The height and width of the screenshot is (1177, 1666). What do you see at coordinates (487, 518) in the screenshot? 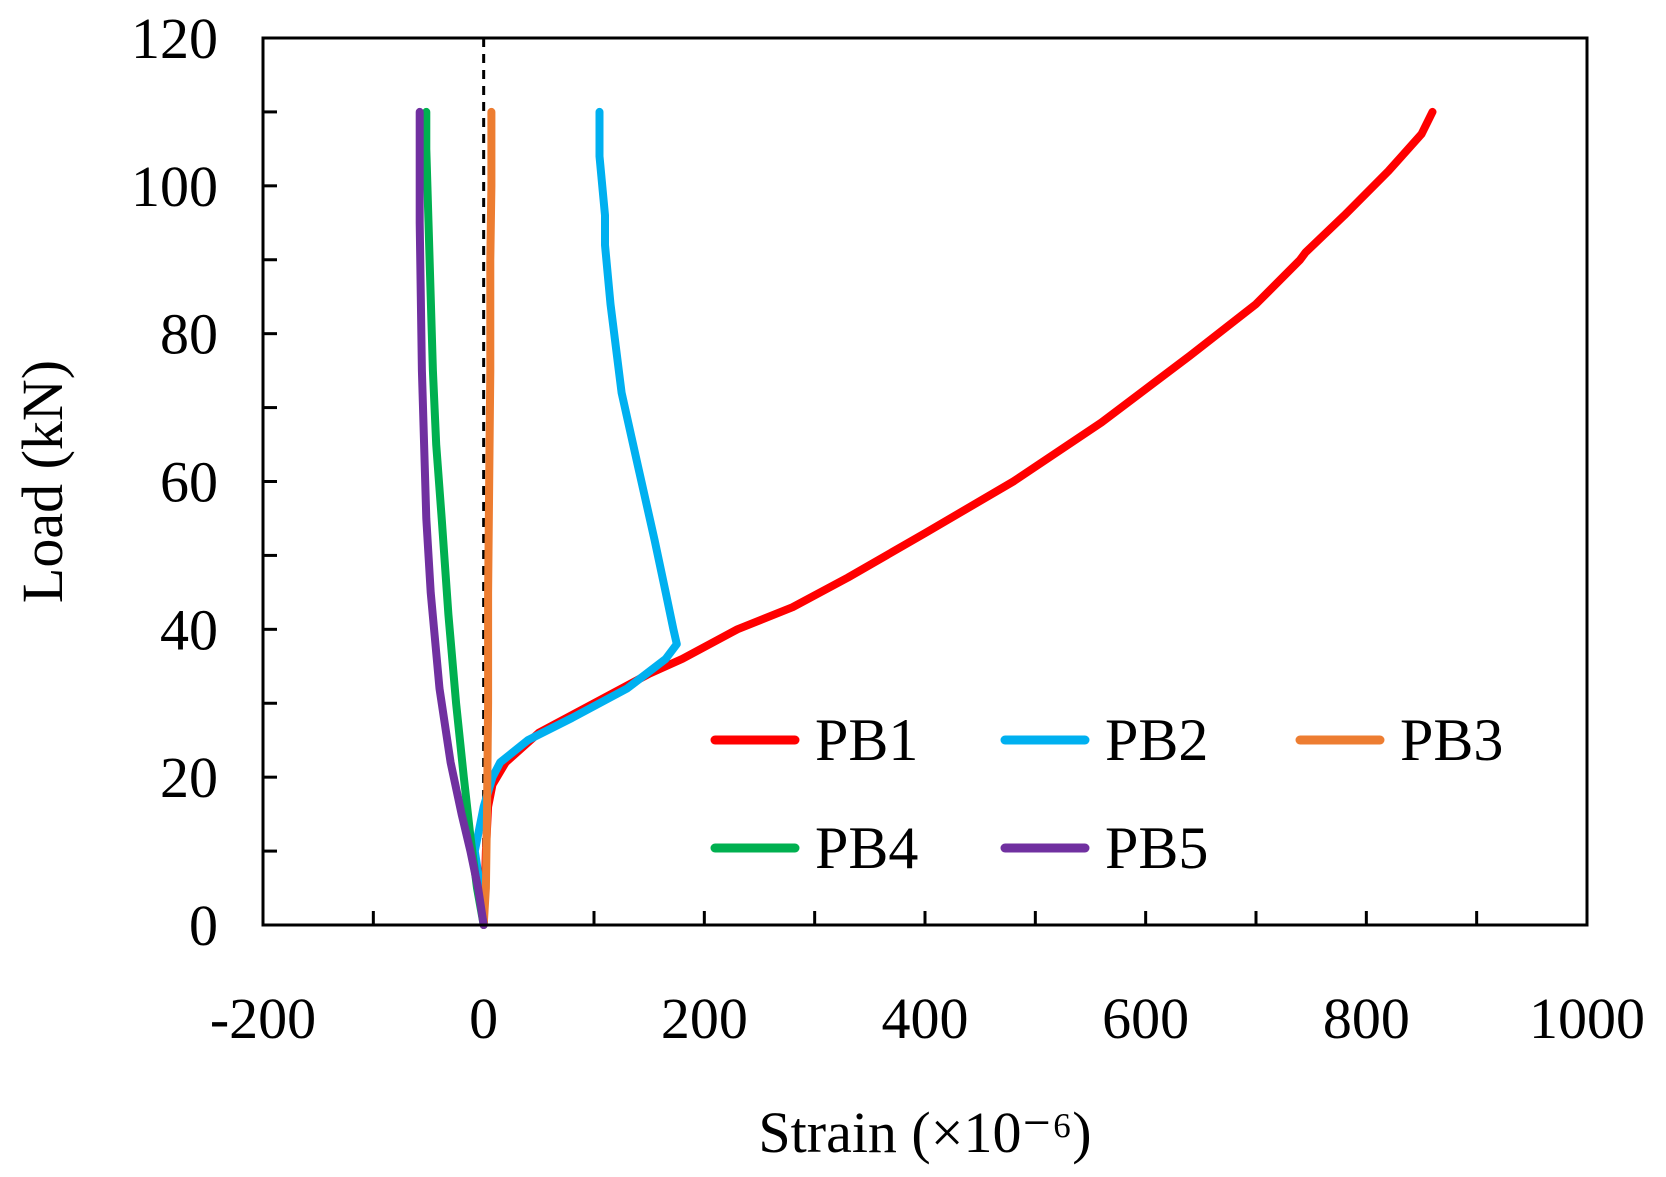
I see `series-line-pb3` at bounding box center [487, 518].